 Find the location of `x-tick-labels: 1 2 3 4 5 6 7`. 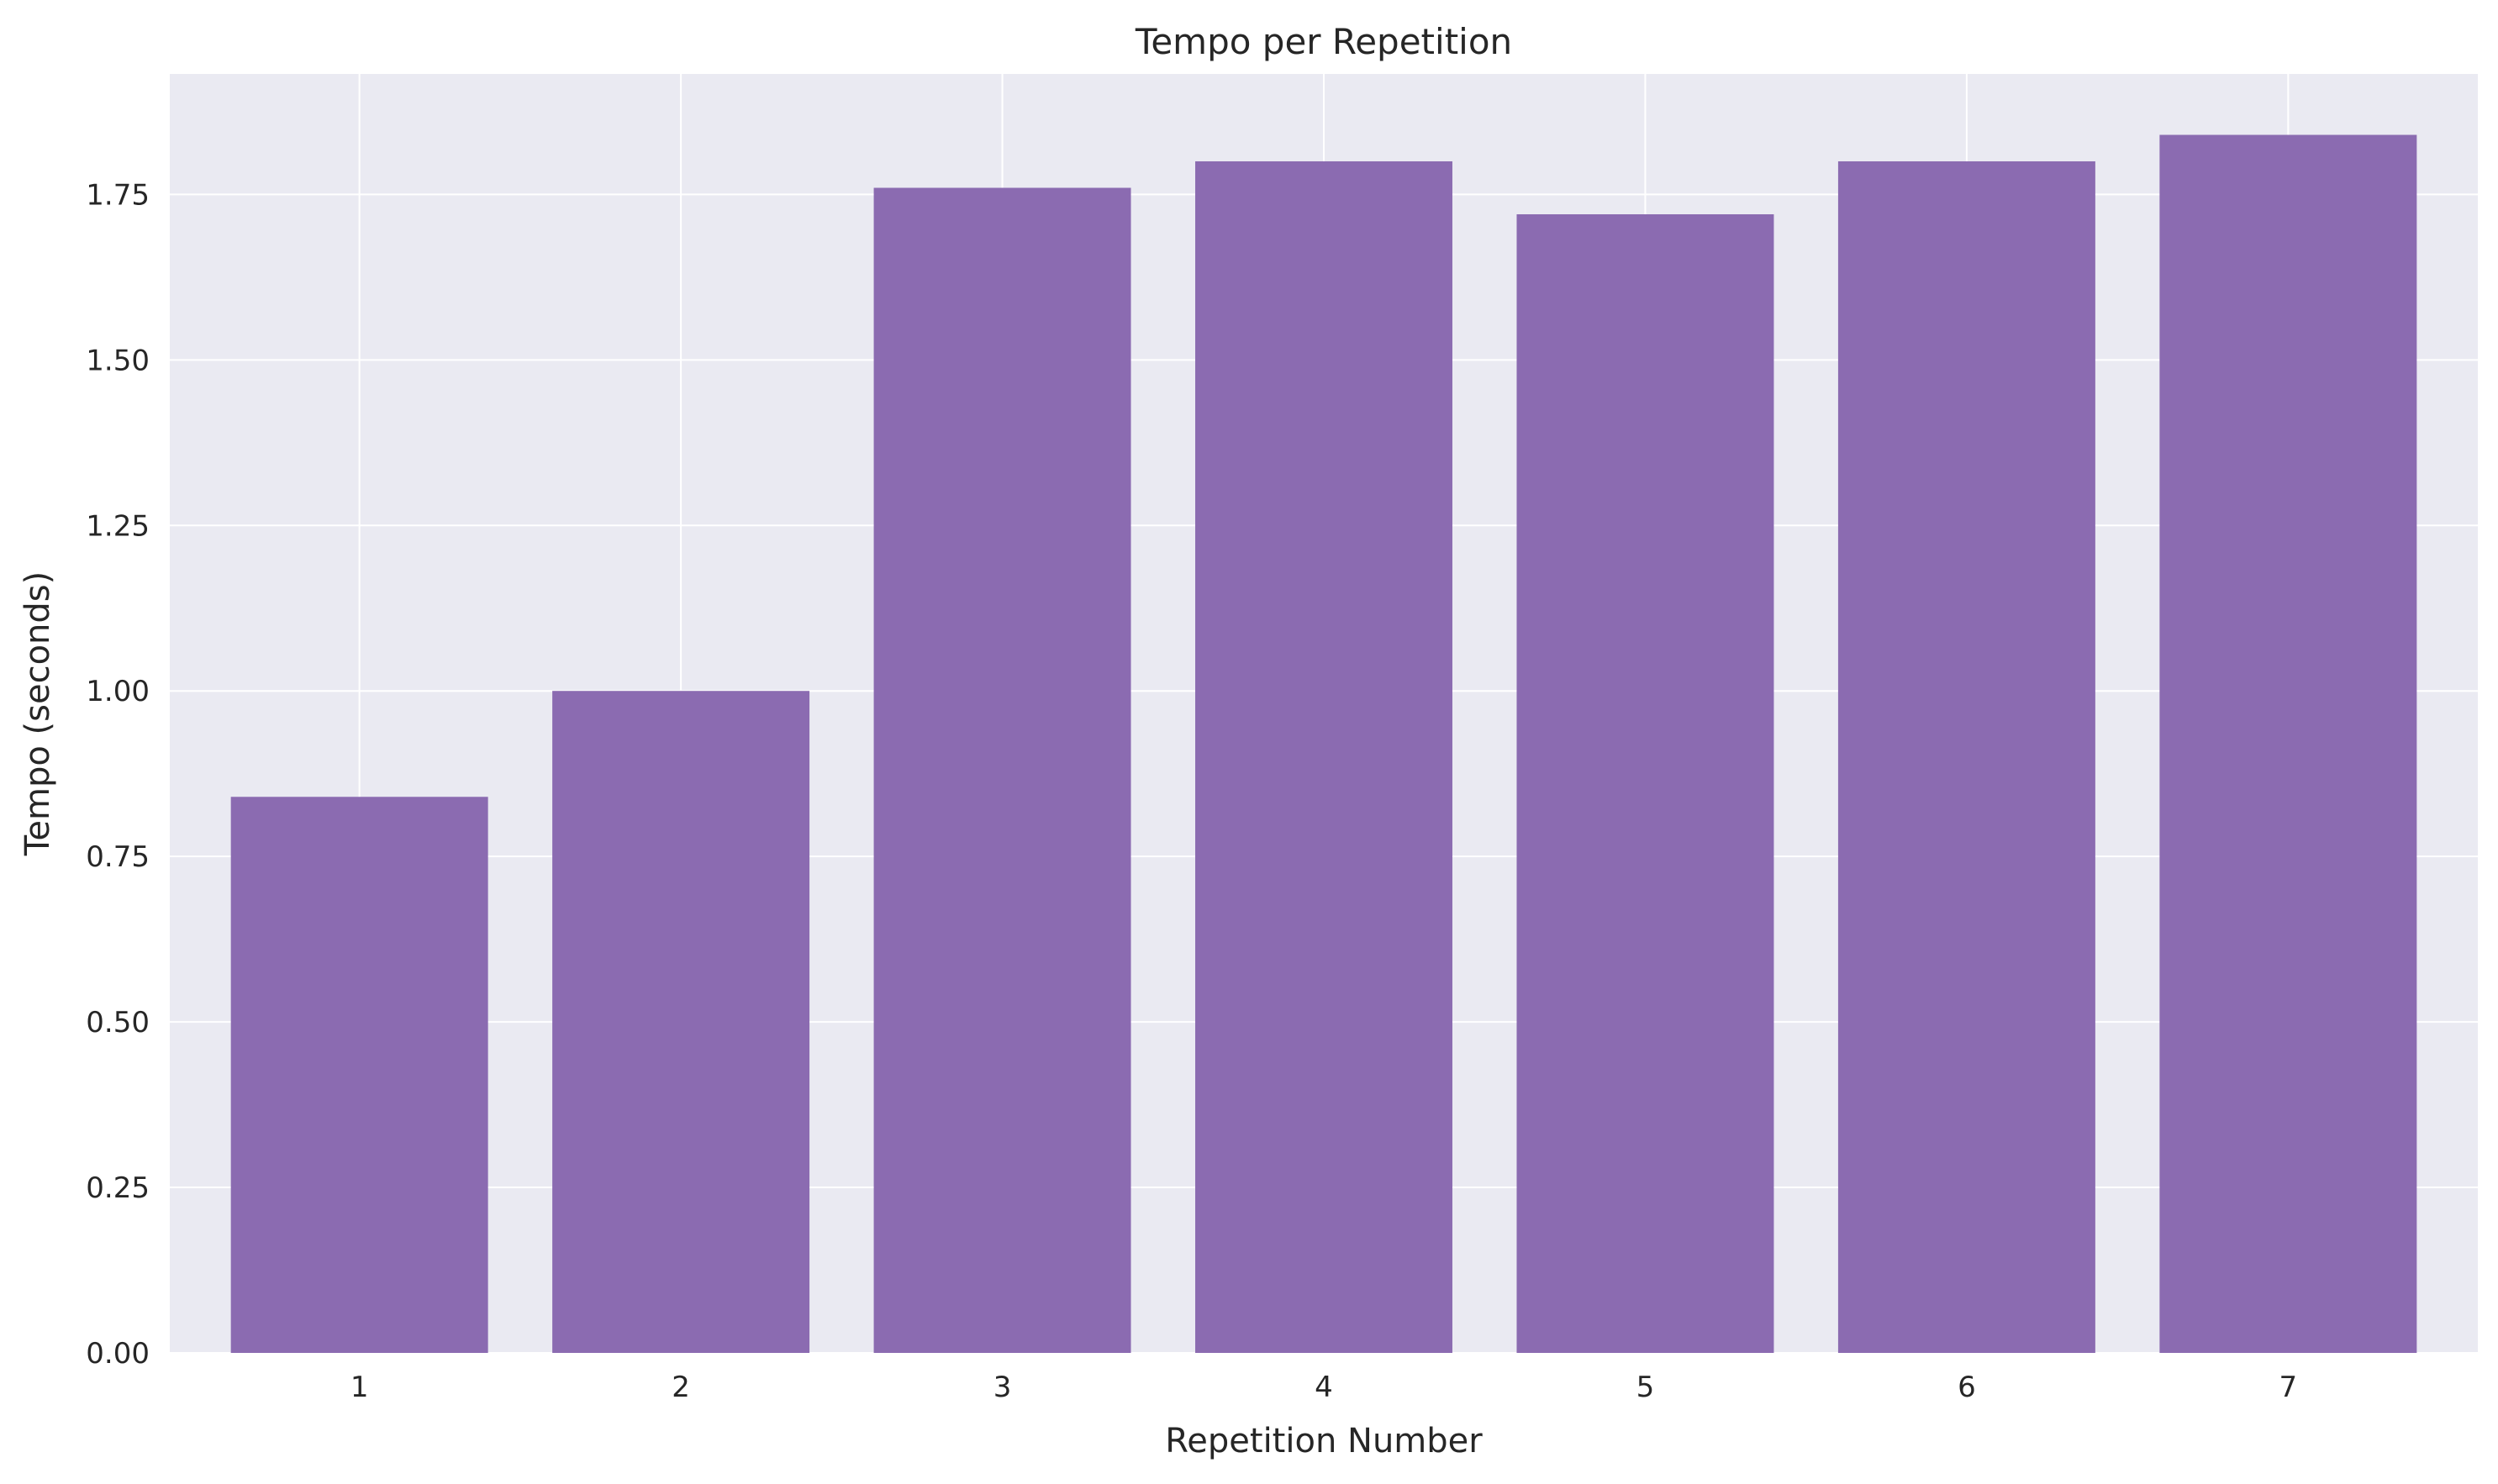

x-tick-labels: 1 2 3 4 5 6 7 is located at coordinates (1324, 1387).